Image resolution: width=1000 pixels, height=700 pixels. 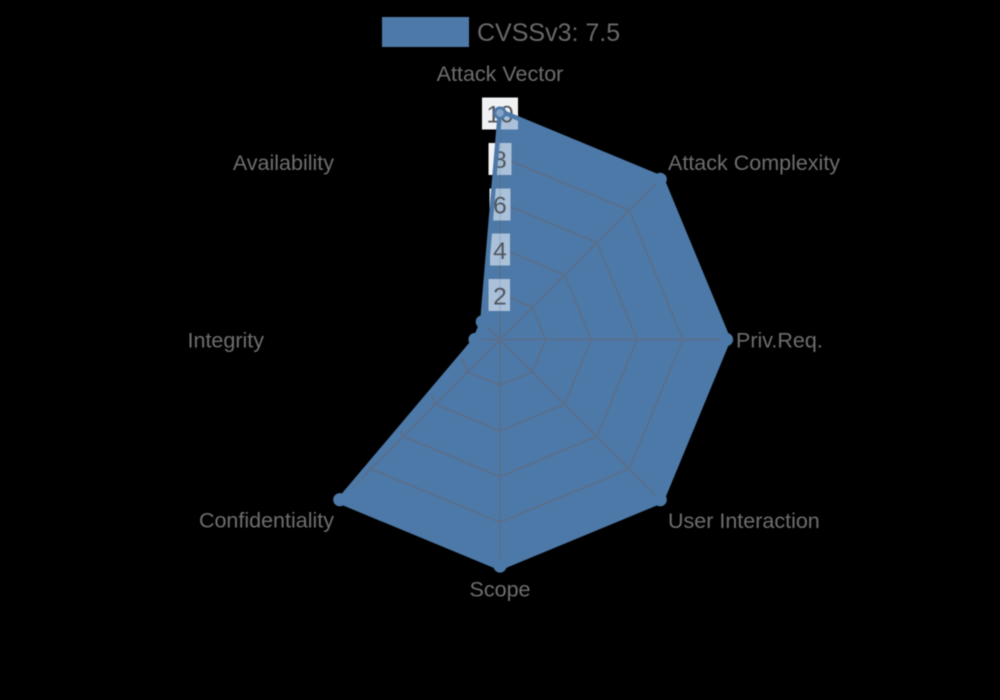 What do you see at coordinates (500, 297) in the screenshot?
I see `svg-text: 2` at bounding box center [500, 297].